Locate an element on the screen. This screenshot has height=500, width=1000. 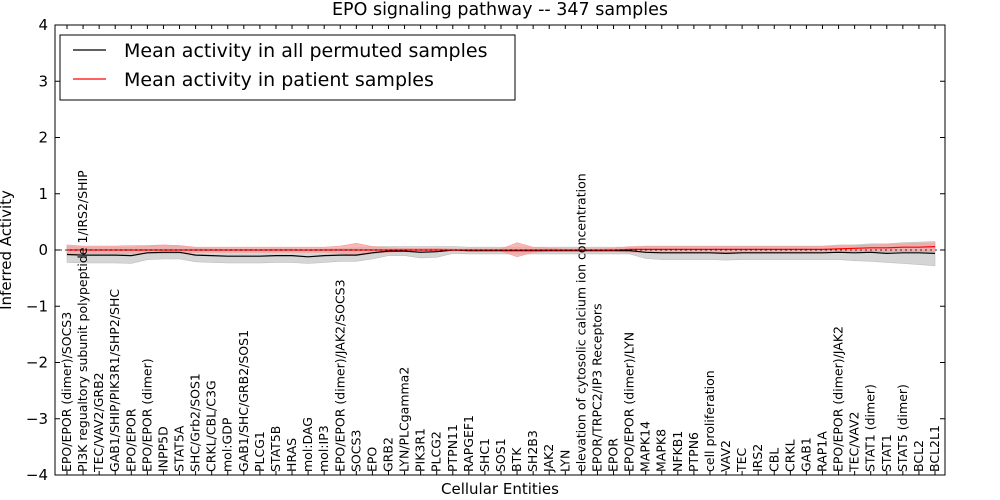
category-label: GAB1/SHIP/PIK3R1/SHP2/SHC is located at coordinates (114, 380).